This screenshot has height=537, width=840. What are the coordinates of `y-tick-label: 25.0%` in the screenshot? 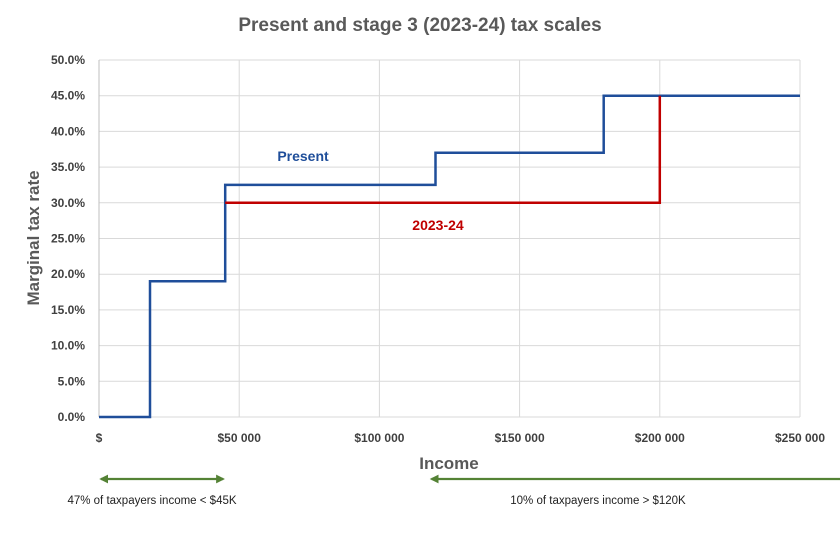 It's located at (68, 239).